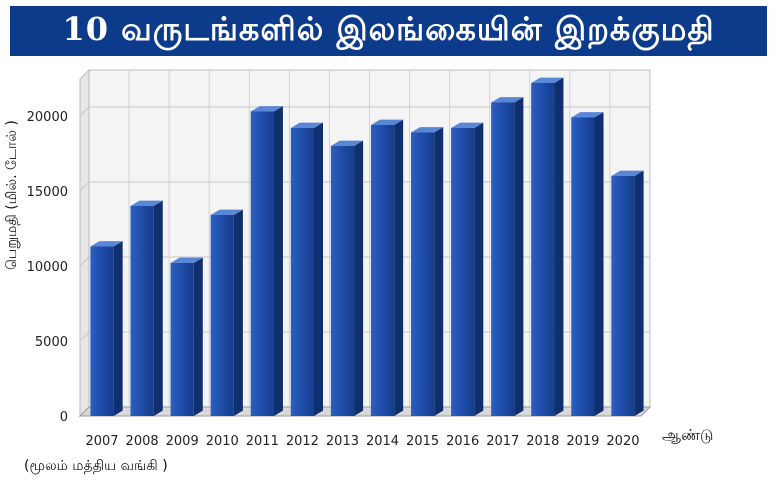 The image size is (779, 491). Describe the element at coordinates (101, 441) in the screenshot. I see `x-tick-label: 2007` at that location.